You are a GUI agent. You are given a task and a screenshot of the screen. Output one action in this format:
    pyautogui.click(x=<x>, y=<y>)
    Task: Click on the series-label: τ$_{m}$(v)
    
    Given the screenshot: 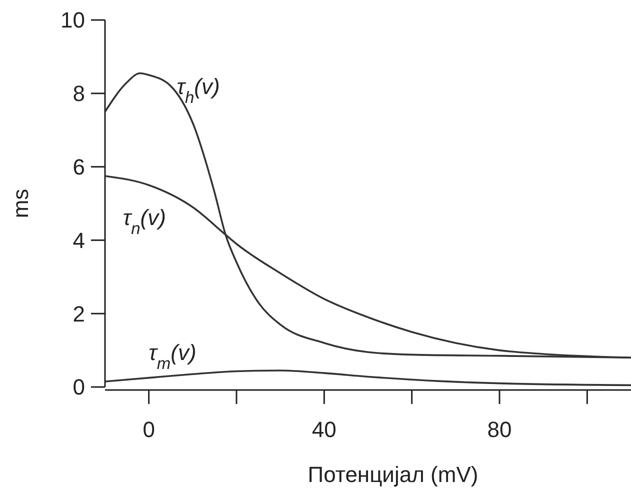 What is the action you would take?
    pyautogui.click(x=172, y=357)
    